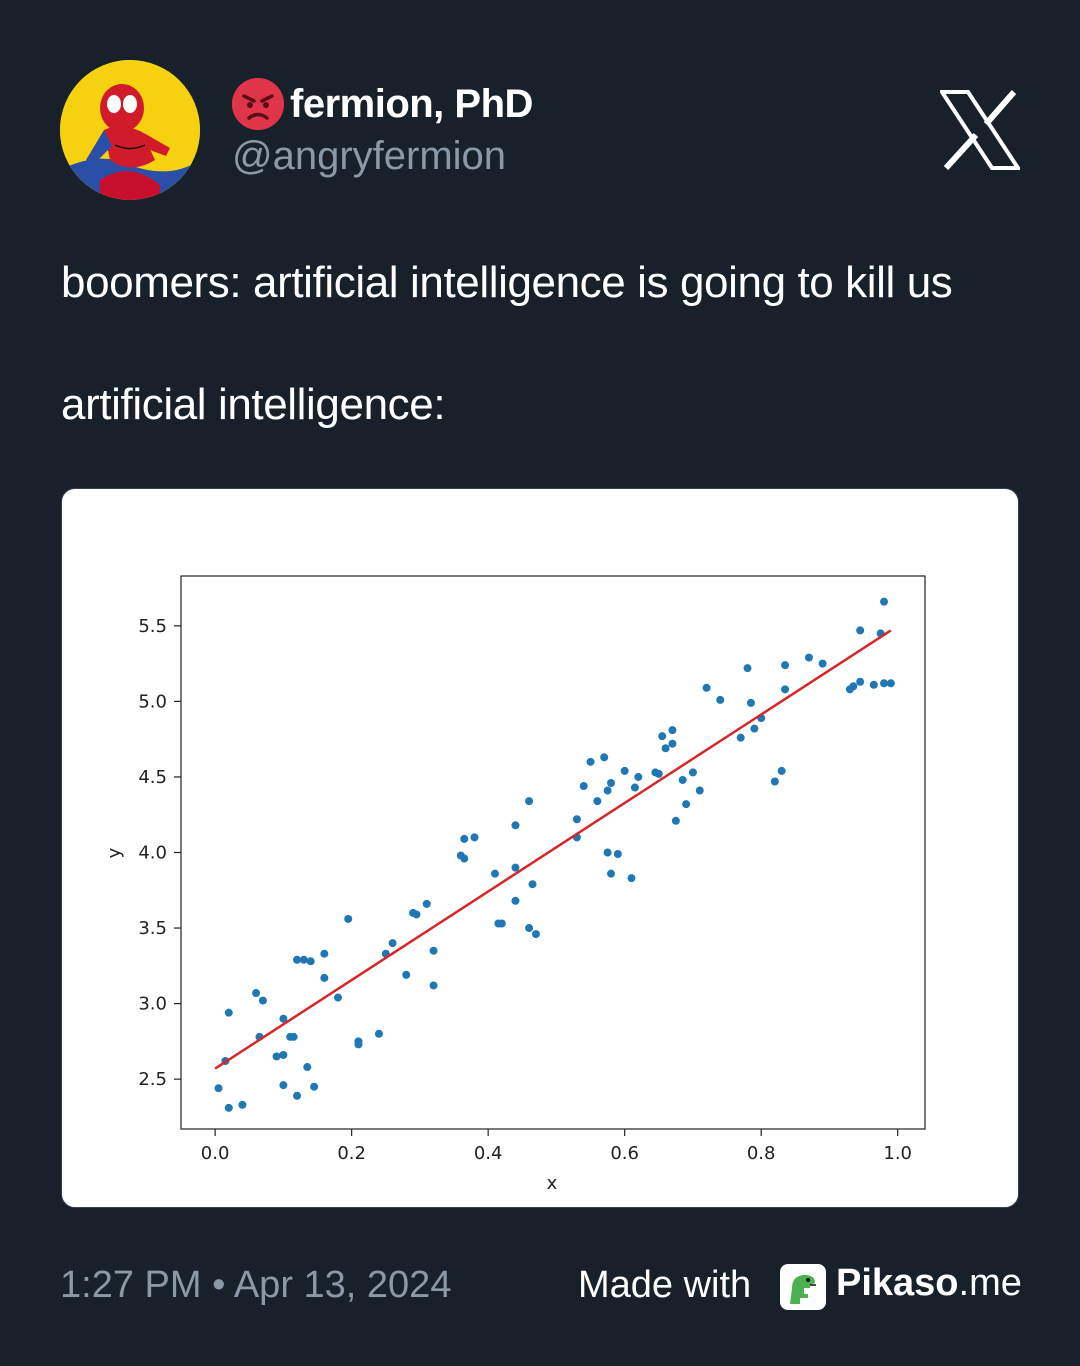  What do you see at coordinates (369, 156) in the screenshot?
I see `user-handle: @angryfermion` at bounding box center [369, 156].